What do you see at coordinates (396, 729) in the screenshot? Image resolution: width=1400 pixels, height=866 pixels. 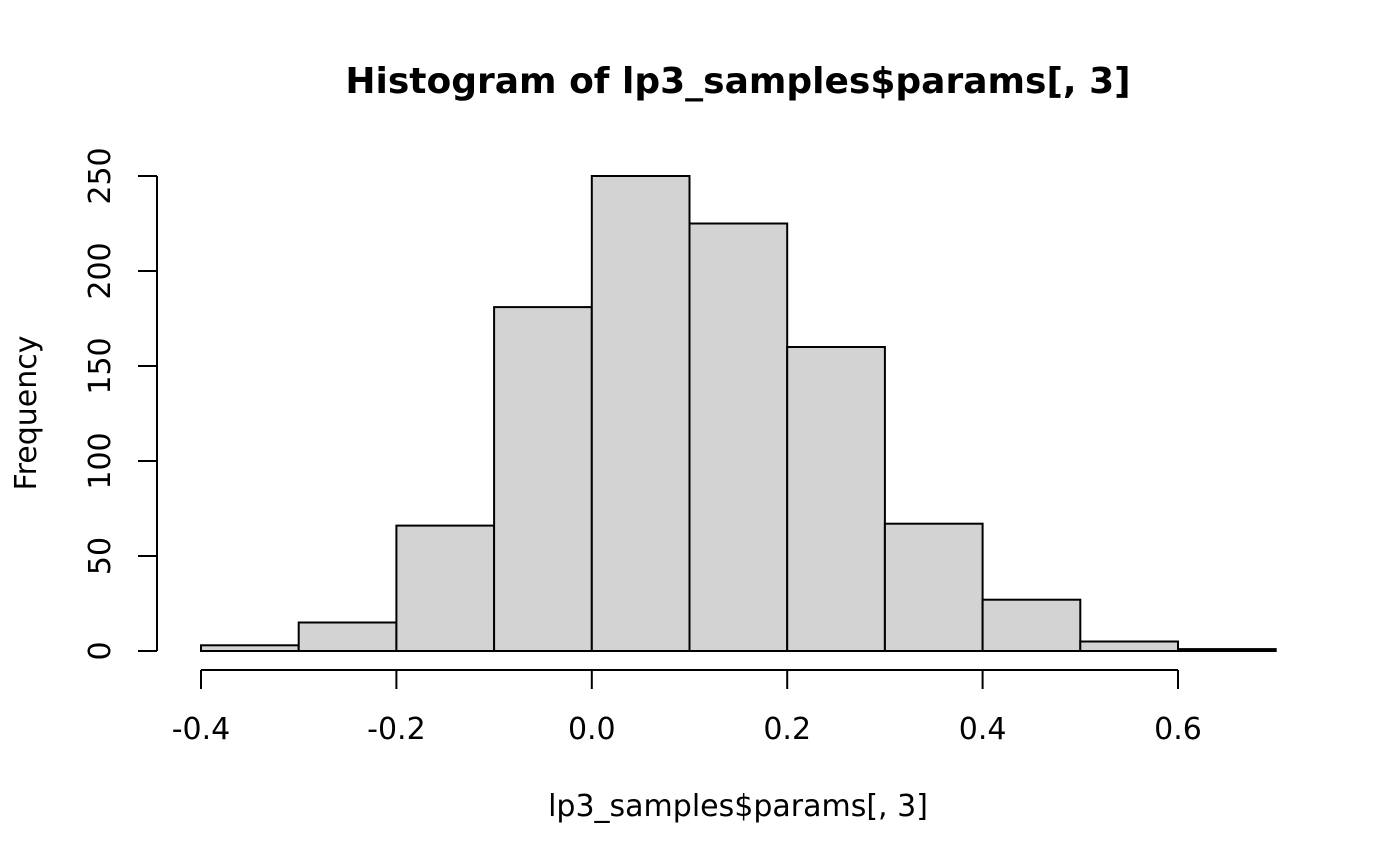 I see `x-tick-label: -0.2` at bounding box center [396, 729].